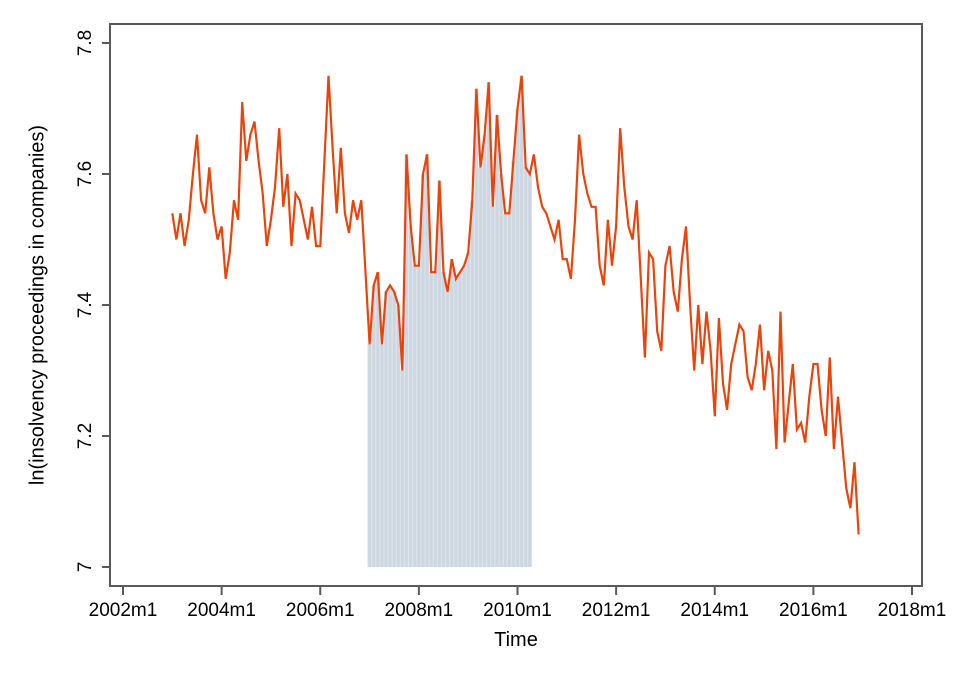  I want to click on x-tick-label: 2002m1, so click(123, 610).